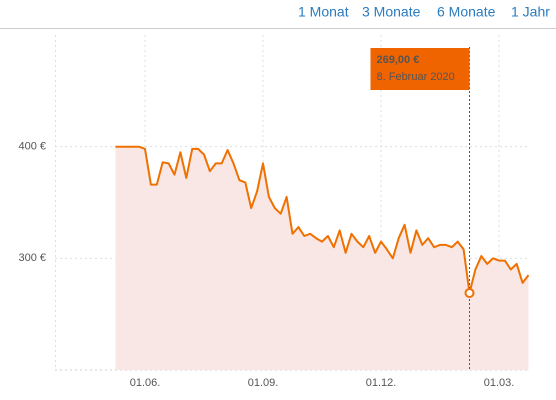  I want to click on x-tick-label: 01.12., so click(381, 383).